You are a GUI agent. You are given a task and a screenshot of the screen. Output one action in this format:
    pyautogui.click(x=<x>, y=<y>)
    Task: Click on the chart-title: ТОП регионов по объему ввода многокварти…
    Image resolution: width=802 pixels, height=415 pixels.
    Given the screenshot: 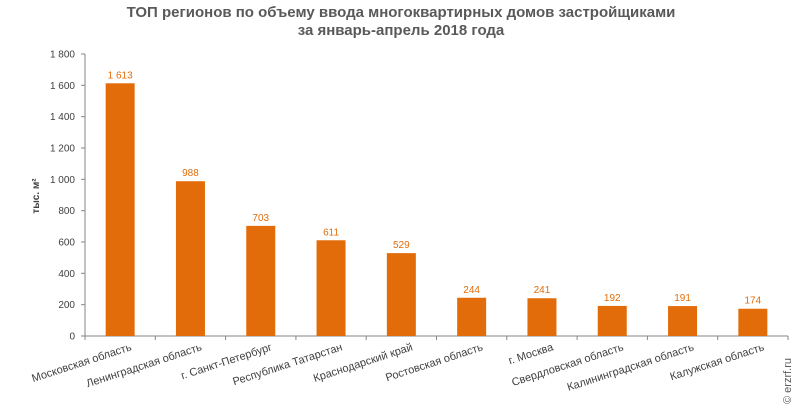 What is the action you would take?
    pyautogui.click(x=401, y=22)
    